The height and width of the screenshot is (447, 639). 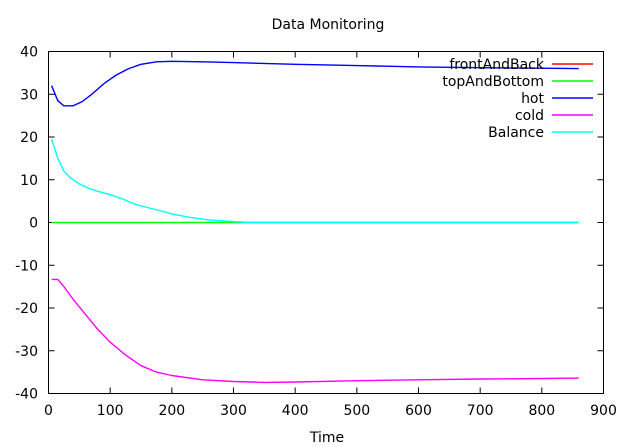 What do you see at coordinates (493, 82) in the screenshot?
I see `legend-label: topAndBottom` at bounding box center [493, 82].